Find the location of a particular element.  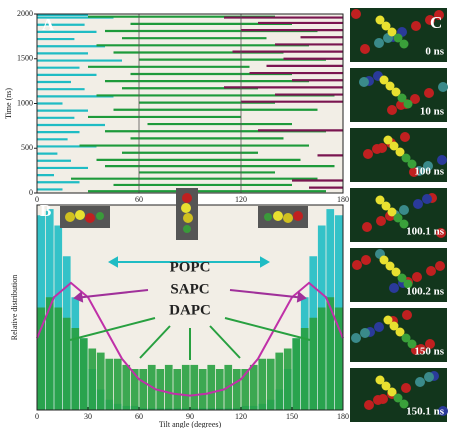

x-tick-label: 90 is located at coordinates (190, 416).